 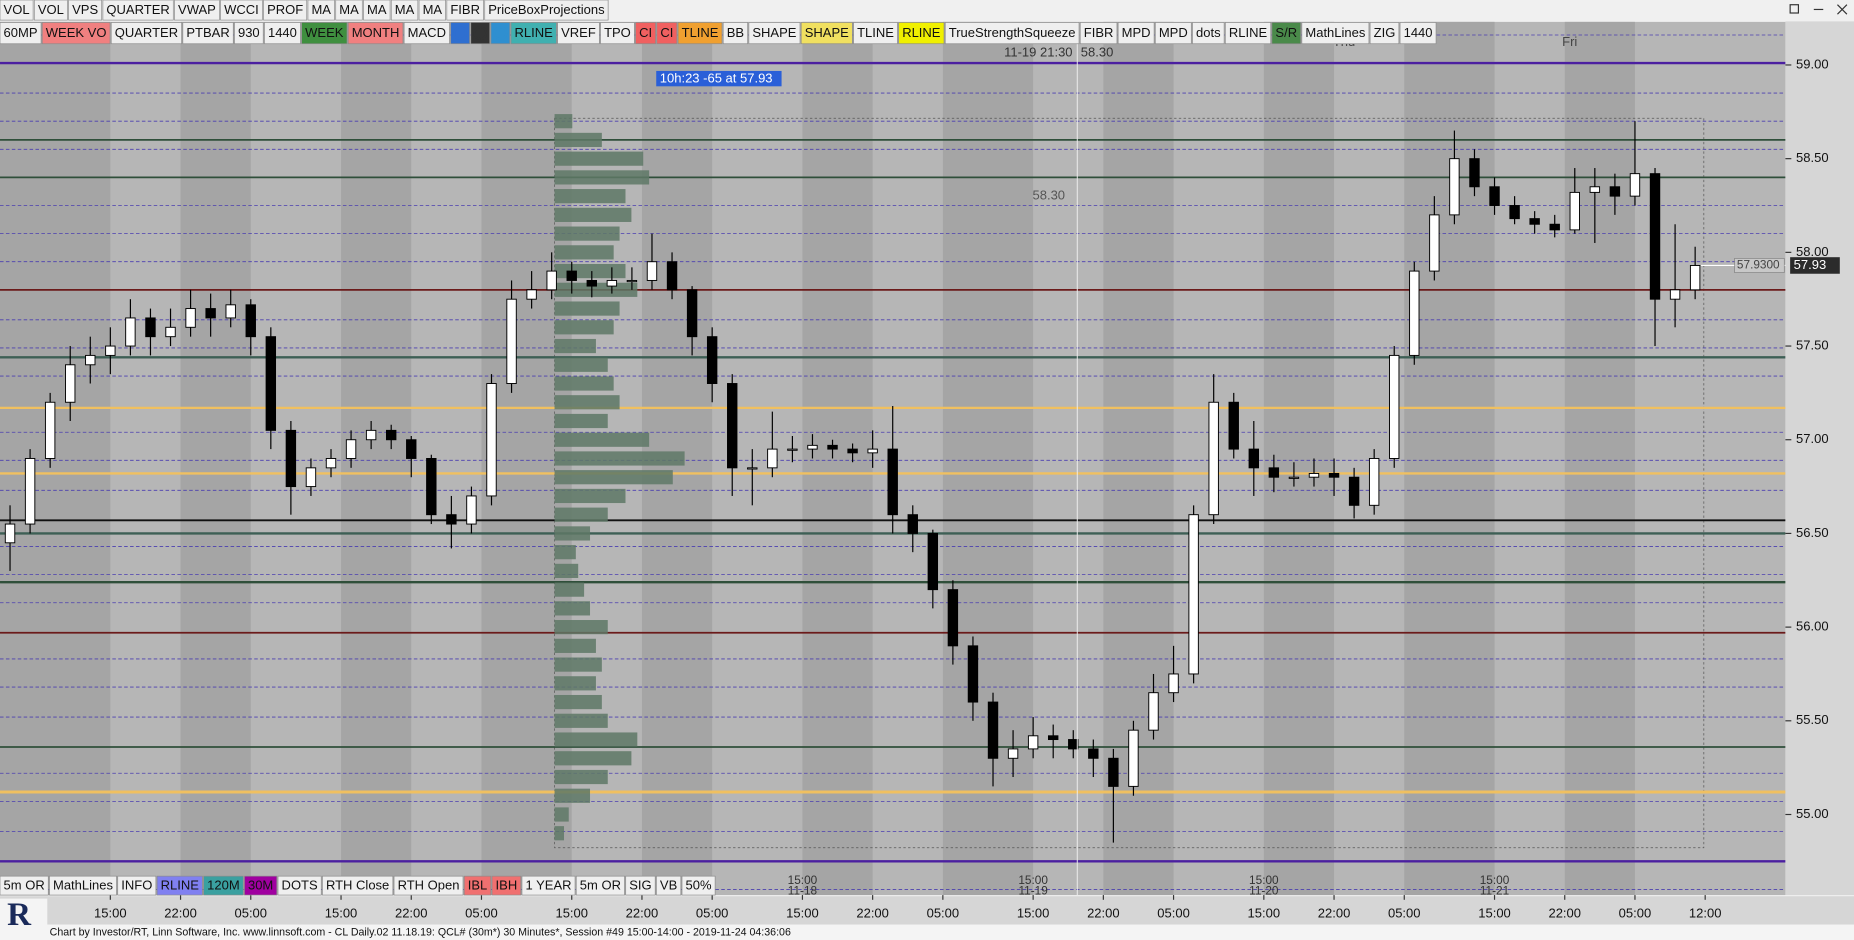 I want to click on button-label: SHAPE, so click(x=774, y=32).